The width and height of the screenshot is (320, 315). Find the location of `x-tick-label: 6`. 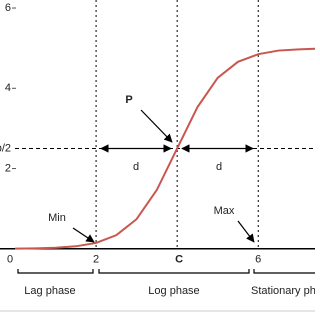

x-tick-label: 6 is located at coordinates (258, 260).